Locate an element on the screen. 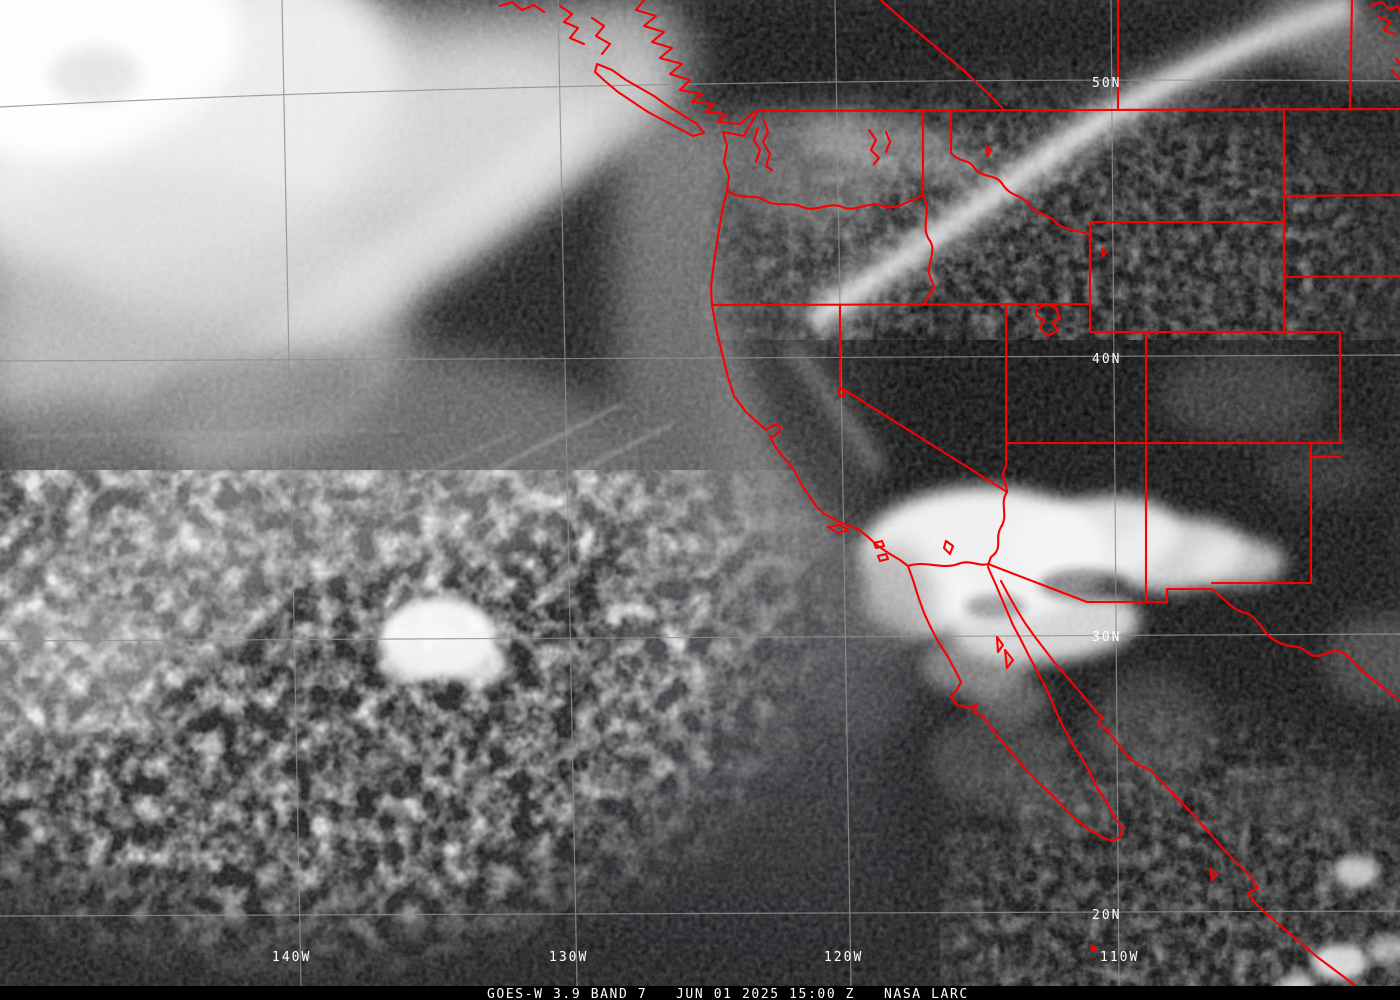 Image resolution: width=1400 pixels, height=1000 pixels. lon-label-120w: 120W is located at coordinates (843, 957).